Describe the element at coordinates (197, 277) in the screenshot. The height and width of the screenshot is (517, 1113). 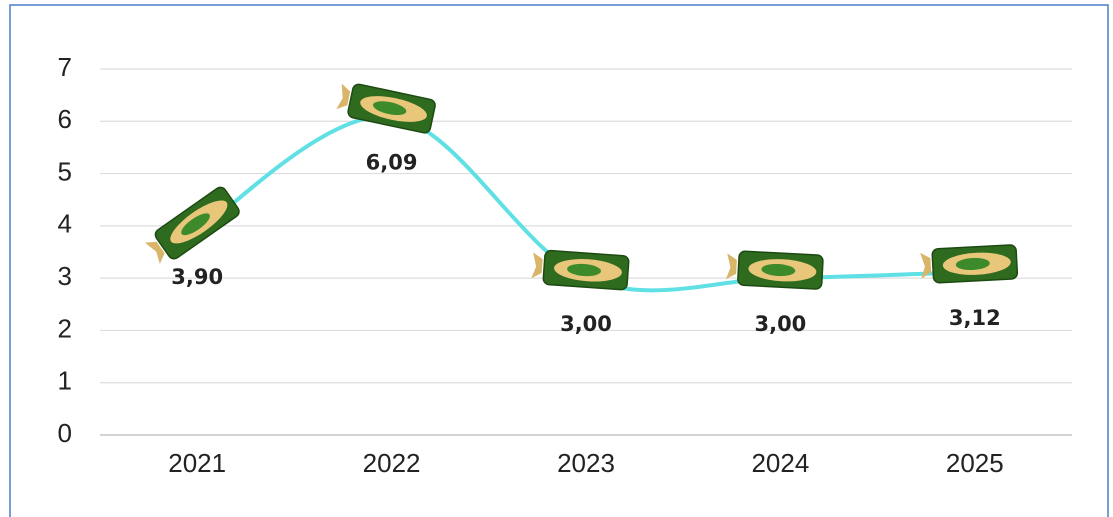
I see `data-label: 3,90` at that location.